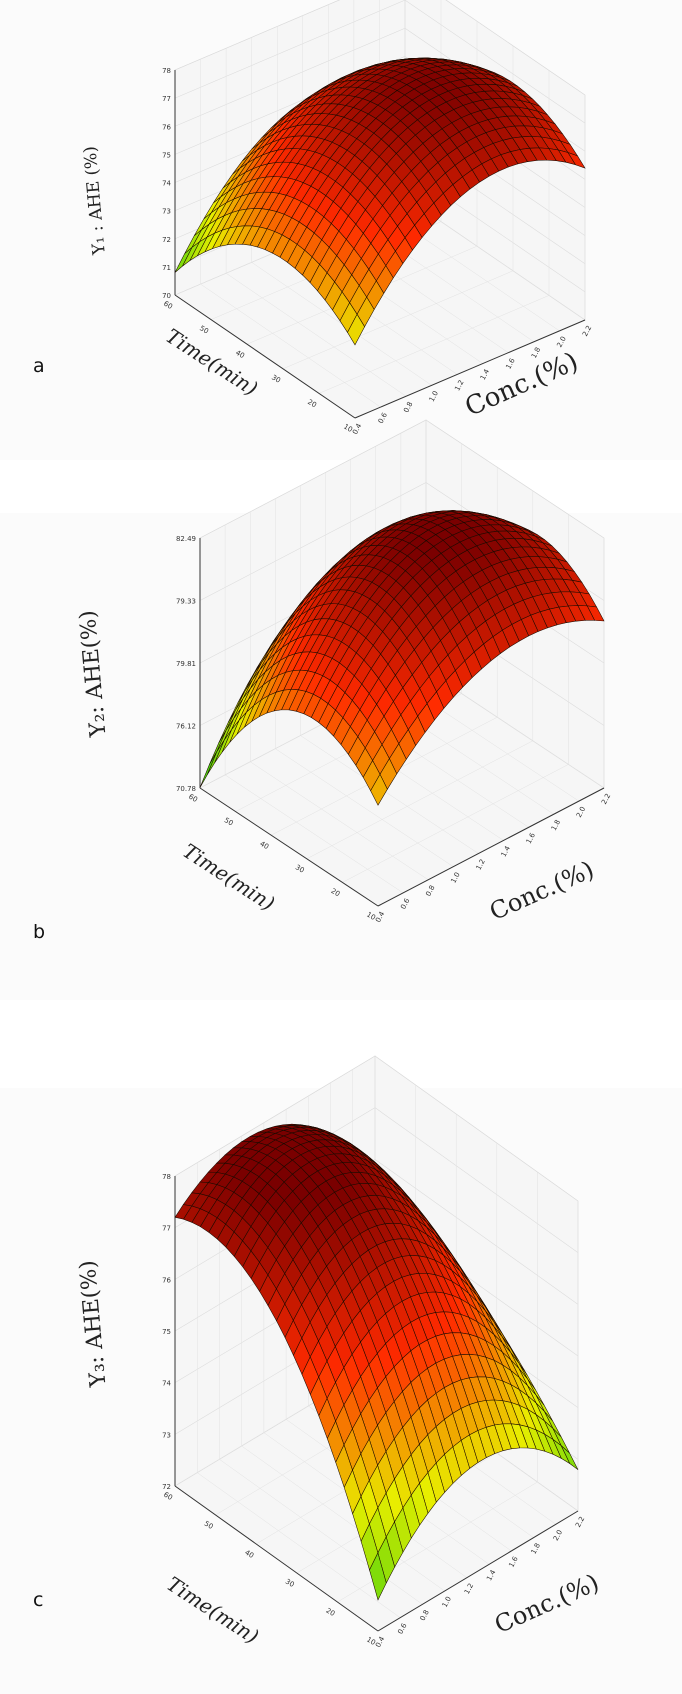 Image resolution: width=682 pixels, height=1694 pixels. What do you see at coordinates (39, 366) in the screenshot?
I see `panel-letter: a` at bounding box center [39, 366].